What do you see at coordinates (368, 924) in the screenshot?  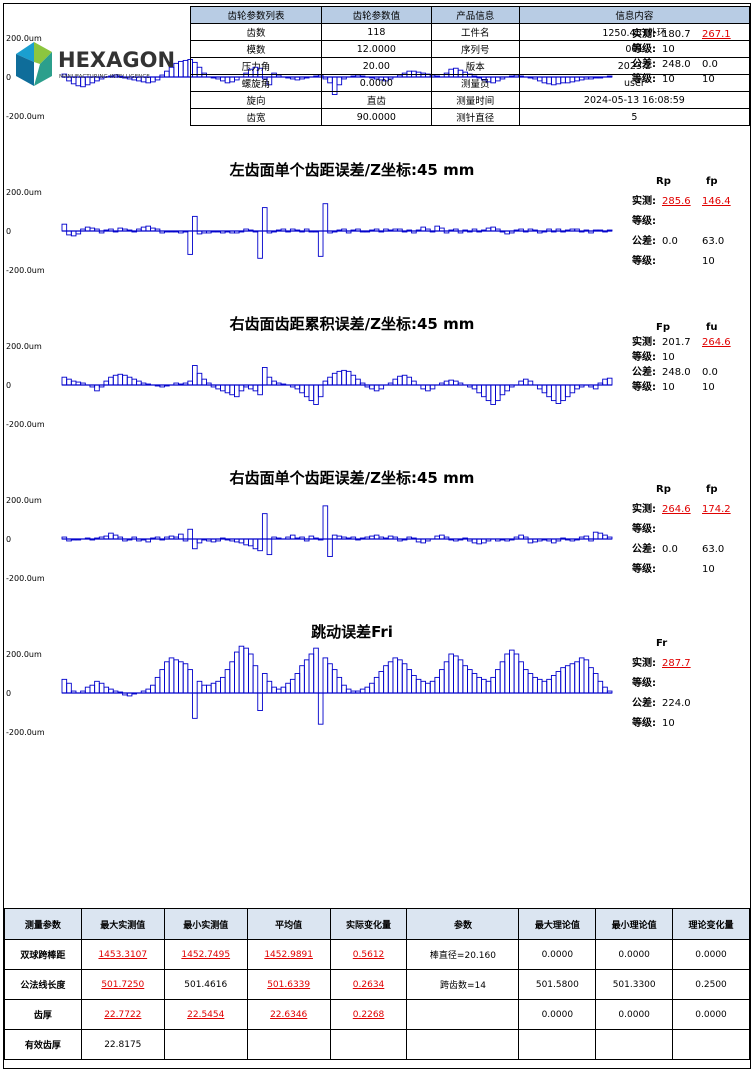 I see `header-cell: 实际变化量` at bounding box center [368, 924].